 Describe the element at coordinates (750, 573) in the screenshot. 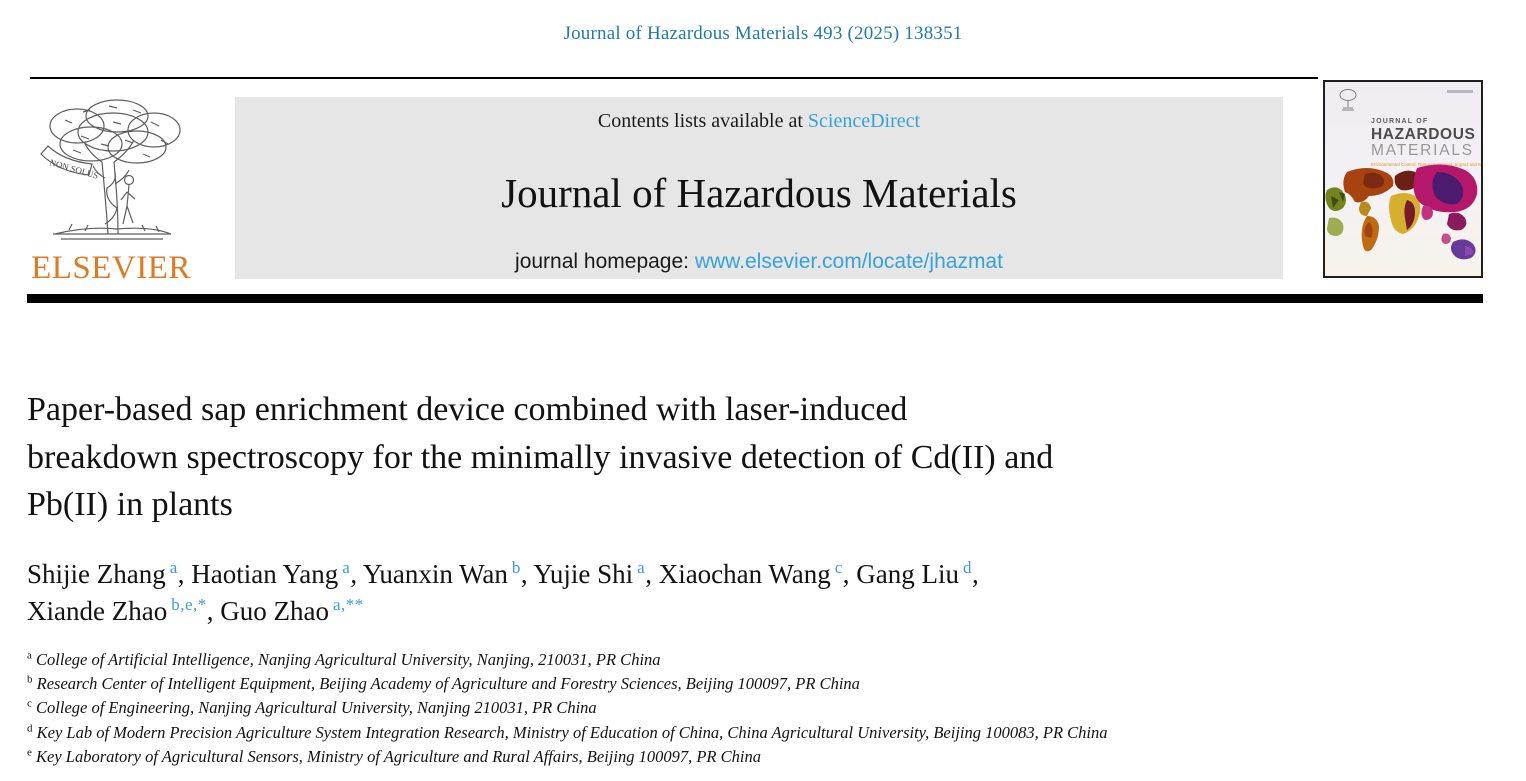

I see `author: Xiaochan Wang c` at that location.